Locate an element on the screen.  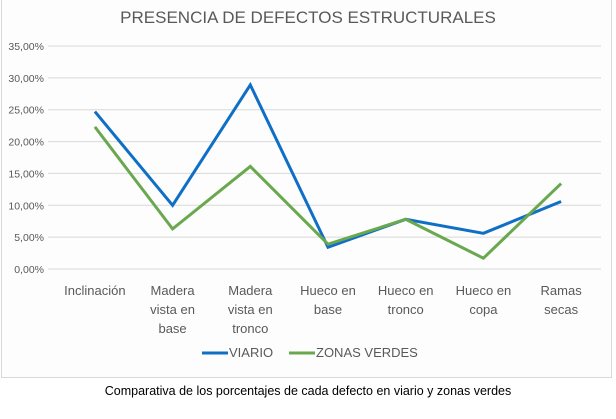
y-tick-label: 10,00% is located at coordinates (26, 206).